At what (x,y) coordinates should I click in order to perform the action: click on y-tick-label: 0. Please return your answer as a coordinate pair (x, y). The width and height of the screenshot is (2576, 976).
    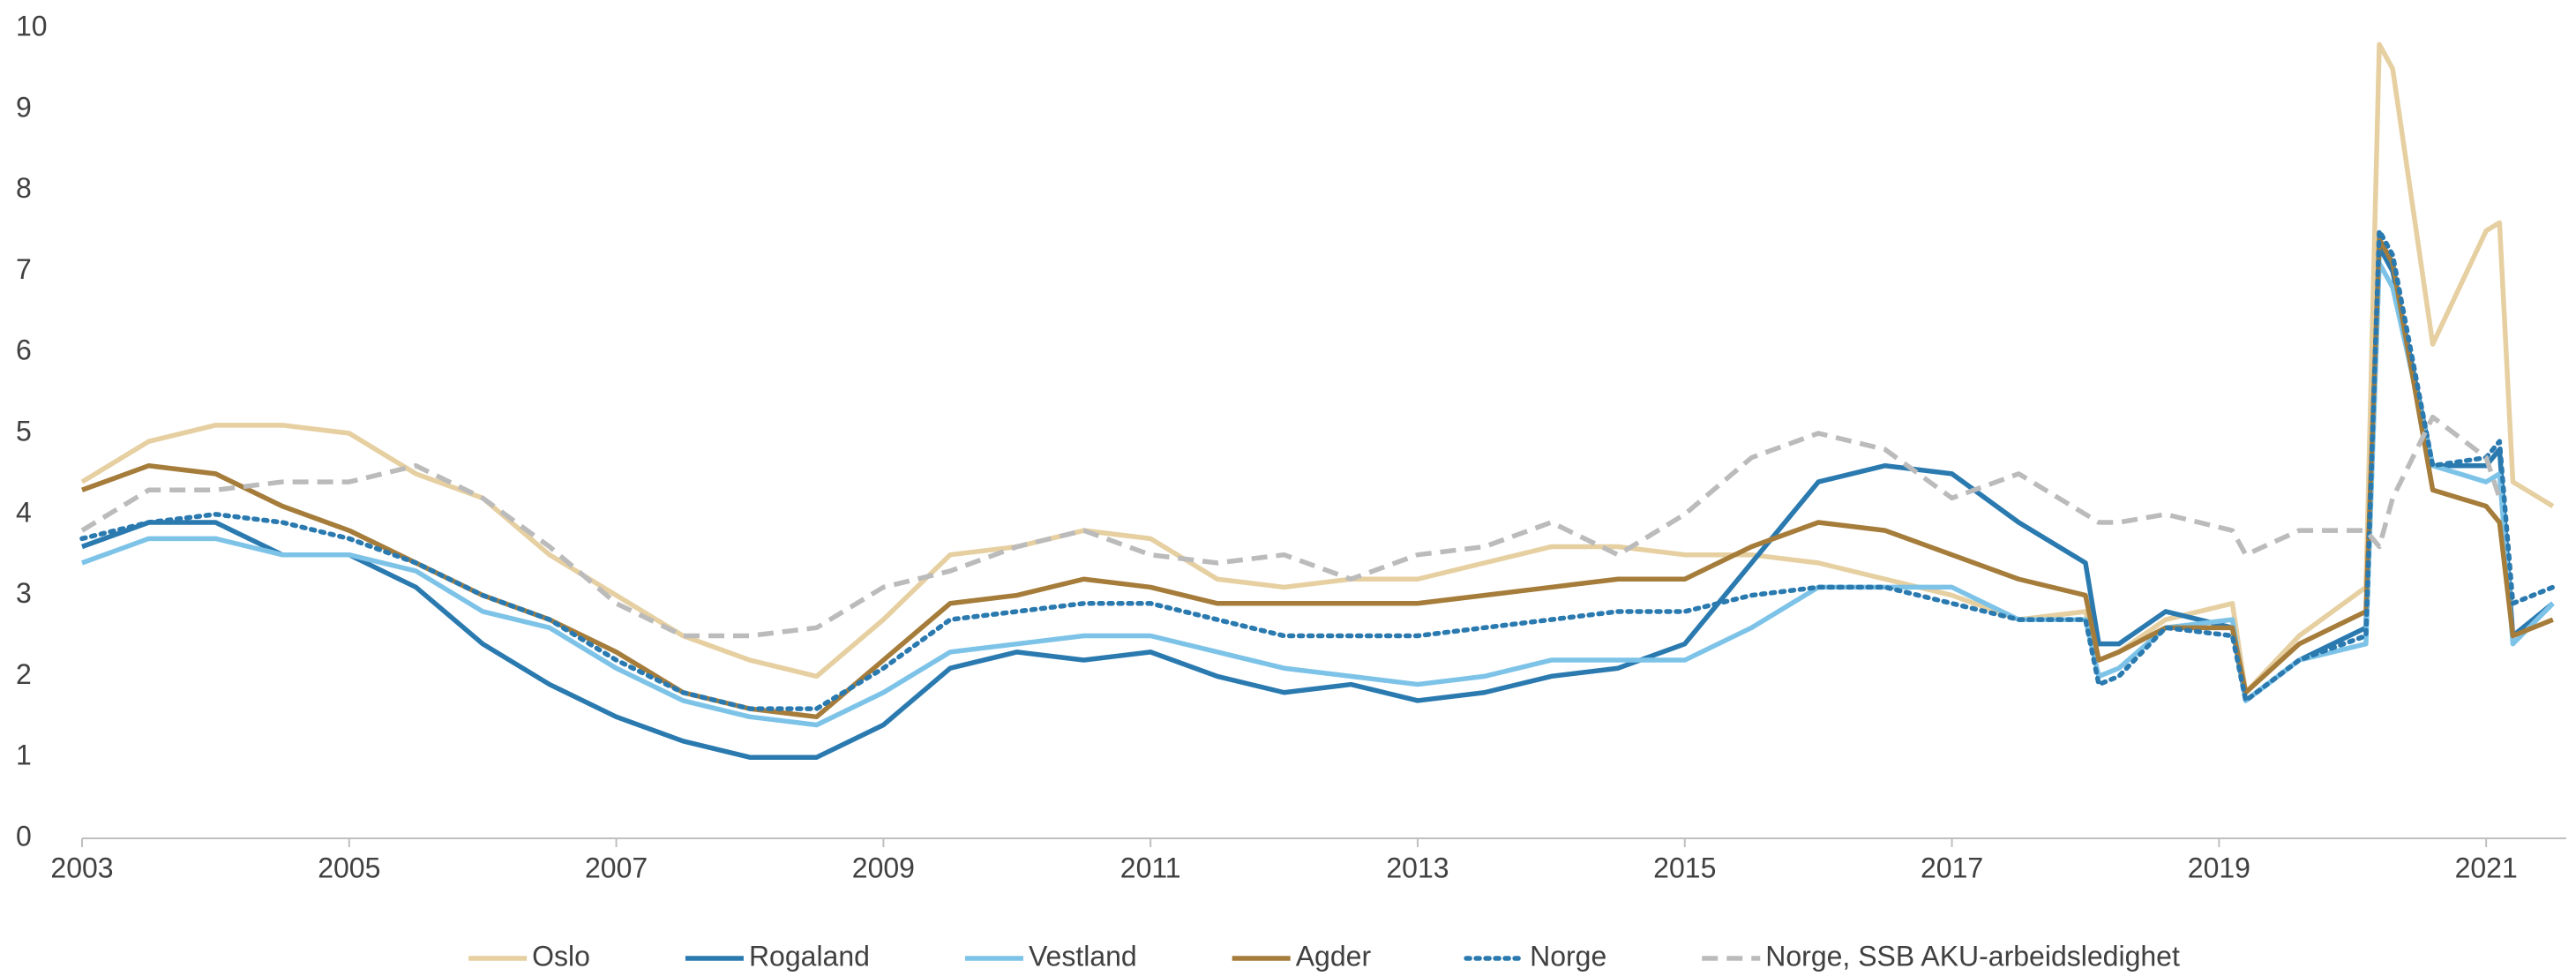
    Looking at the image, I should click on (24, 836).